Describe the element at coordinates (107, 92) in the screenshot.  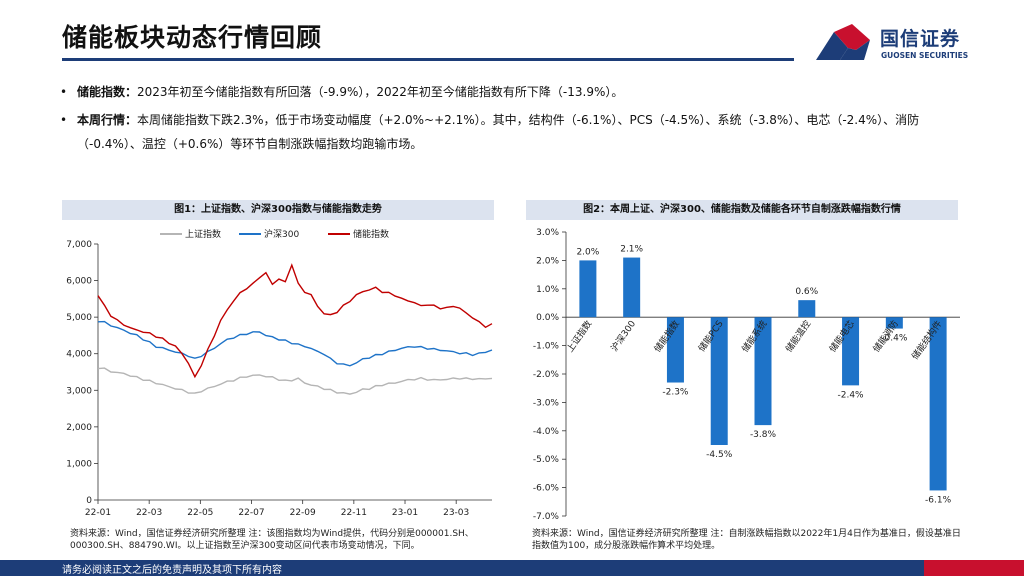
I see `bullet-label: 储能指数：` at that location.